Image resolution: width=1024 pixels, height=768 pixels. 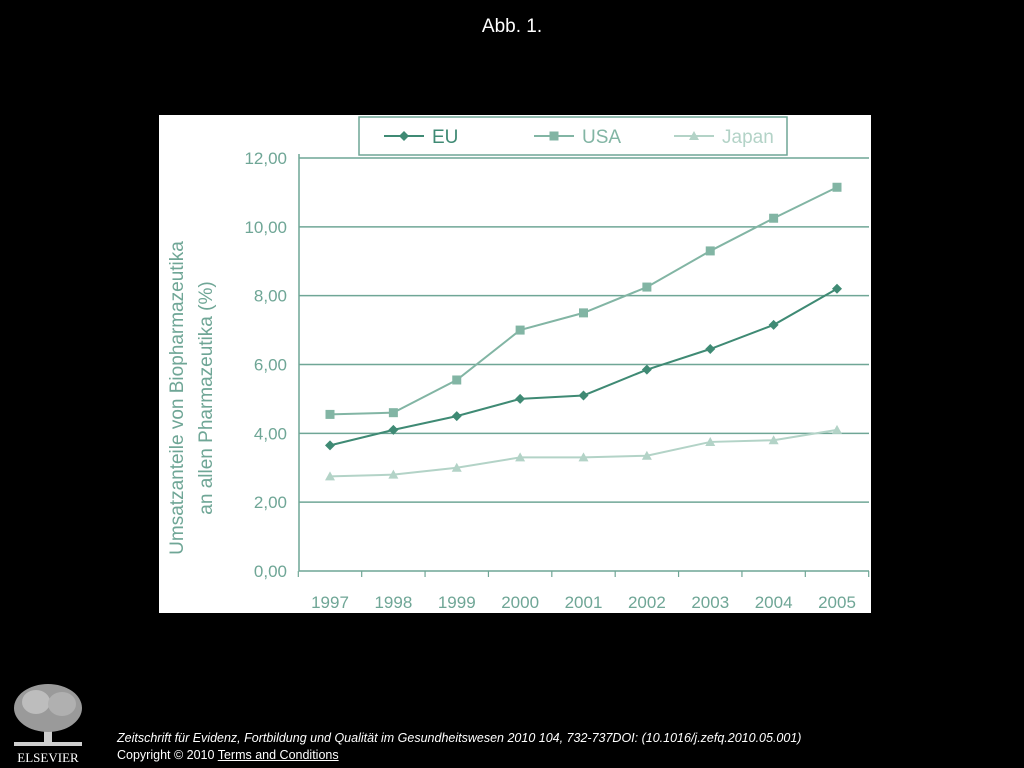 I want to click on x-tick-label: 1997, so click(x=330, y=602).